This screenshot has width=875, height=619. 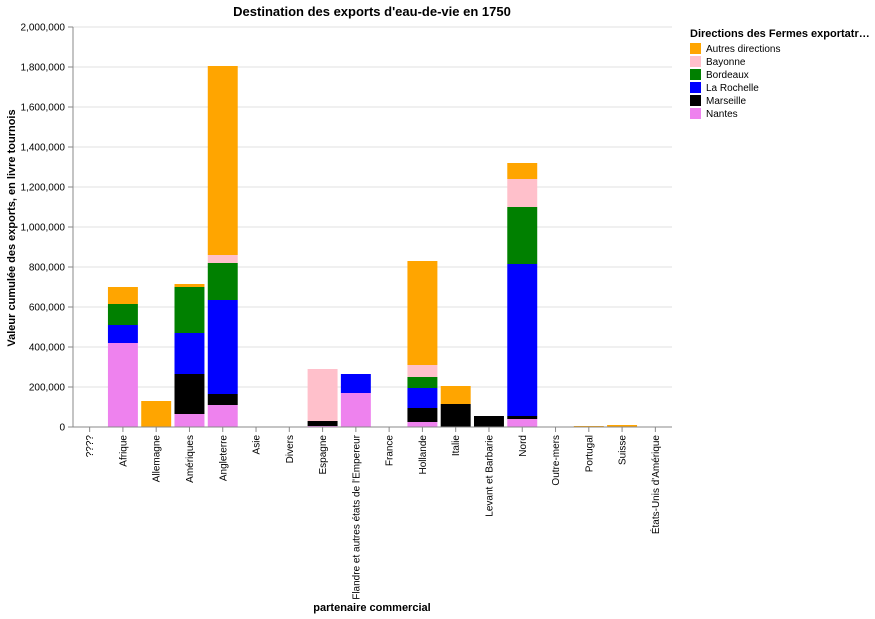 What do you see at coordinates (223, 458) in the screenshot?
I see `x-tick-label: Angleterre` at bounding box center [223, 458].